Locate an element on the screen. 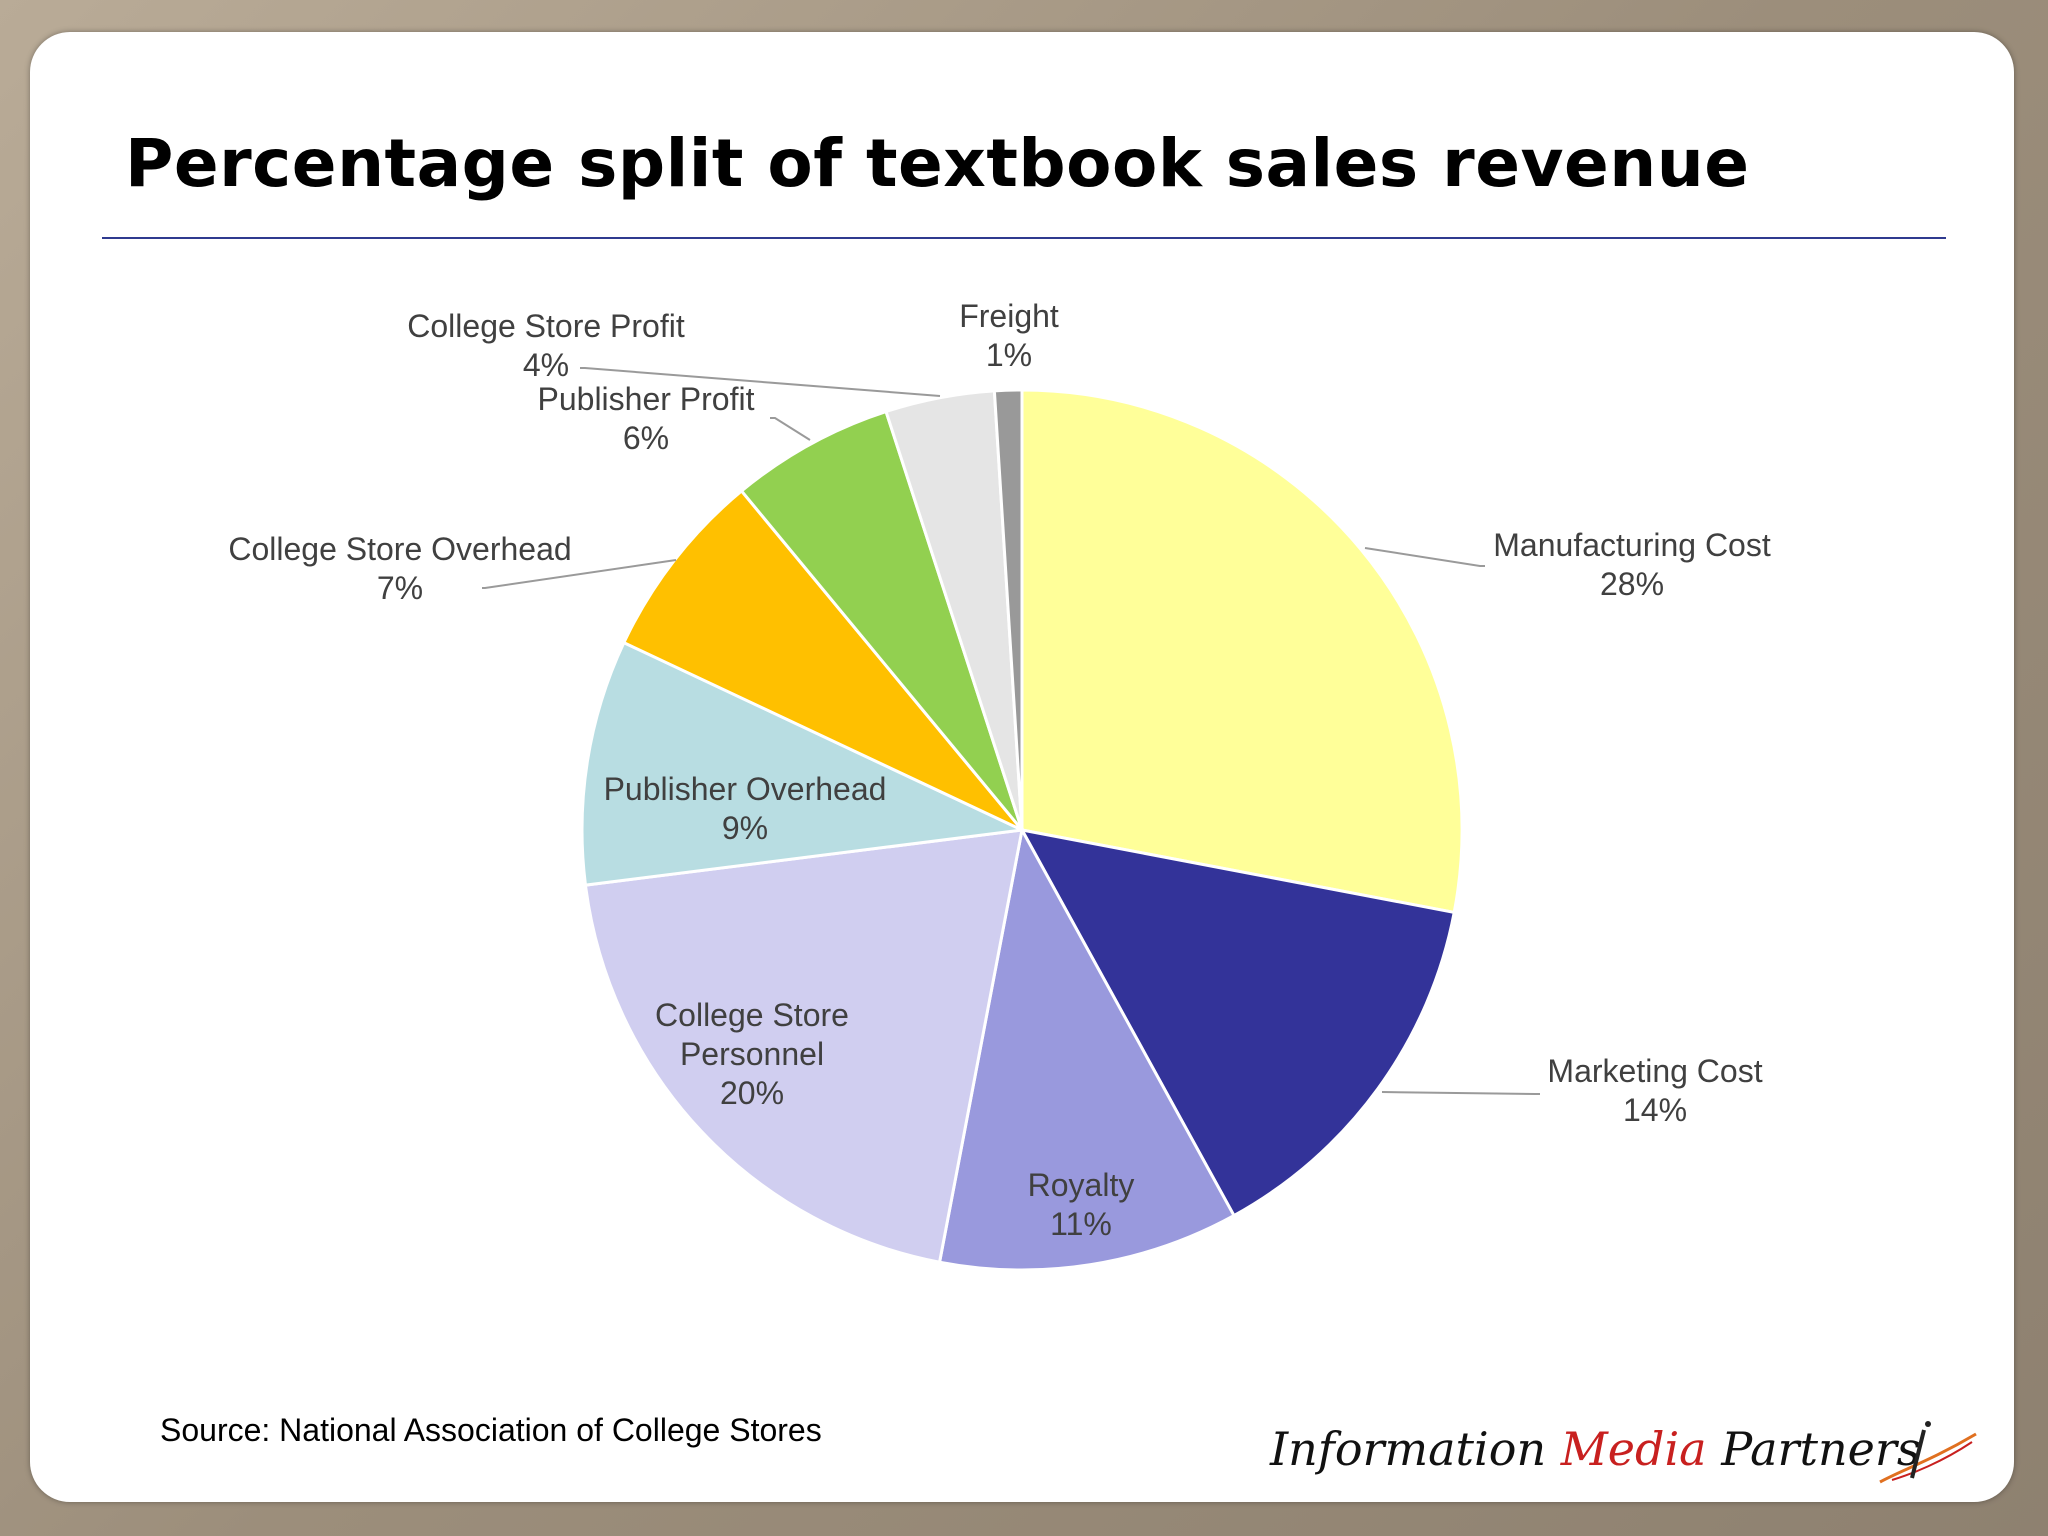 This screenshot has width=2048, height=1536. leader-line-manufacturing-cost is located at coordinates (1424, 557).